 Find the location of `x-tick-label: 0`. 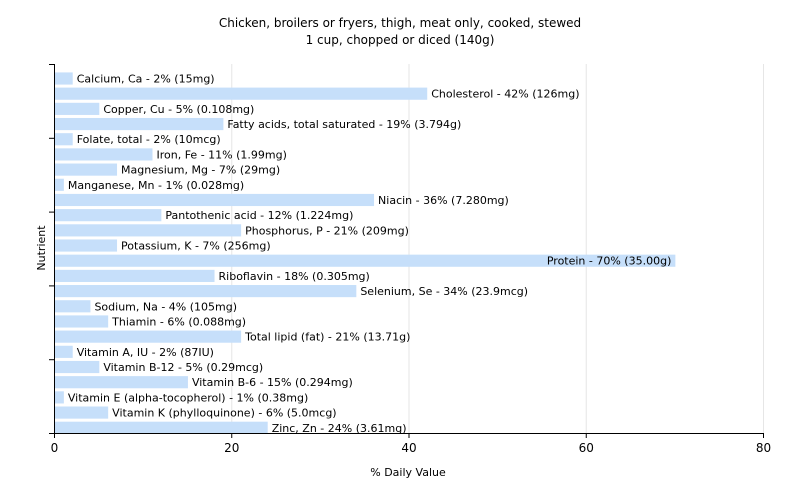

x-tick-label: 0 is located at coordinates (55, 448).